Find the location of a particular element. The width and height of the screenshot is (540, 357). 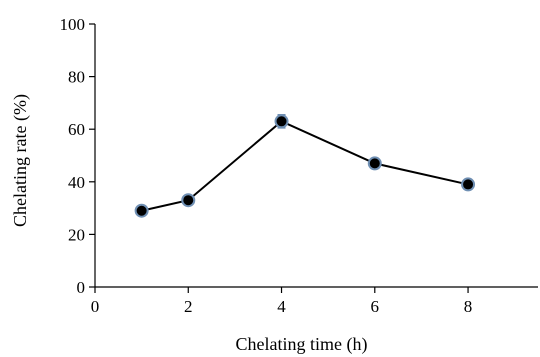

y-tick-label: 60 is located at coordinates (76, 129).